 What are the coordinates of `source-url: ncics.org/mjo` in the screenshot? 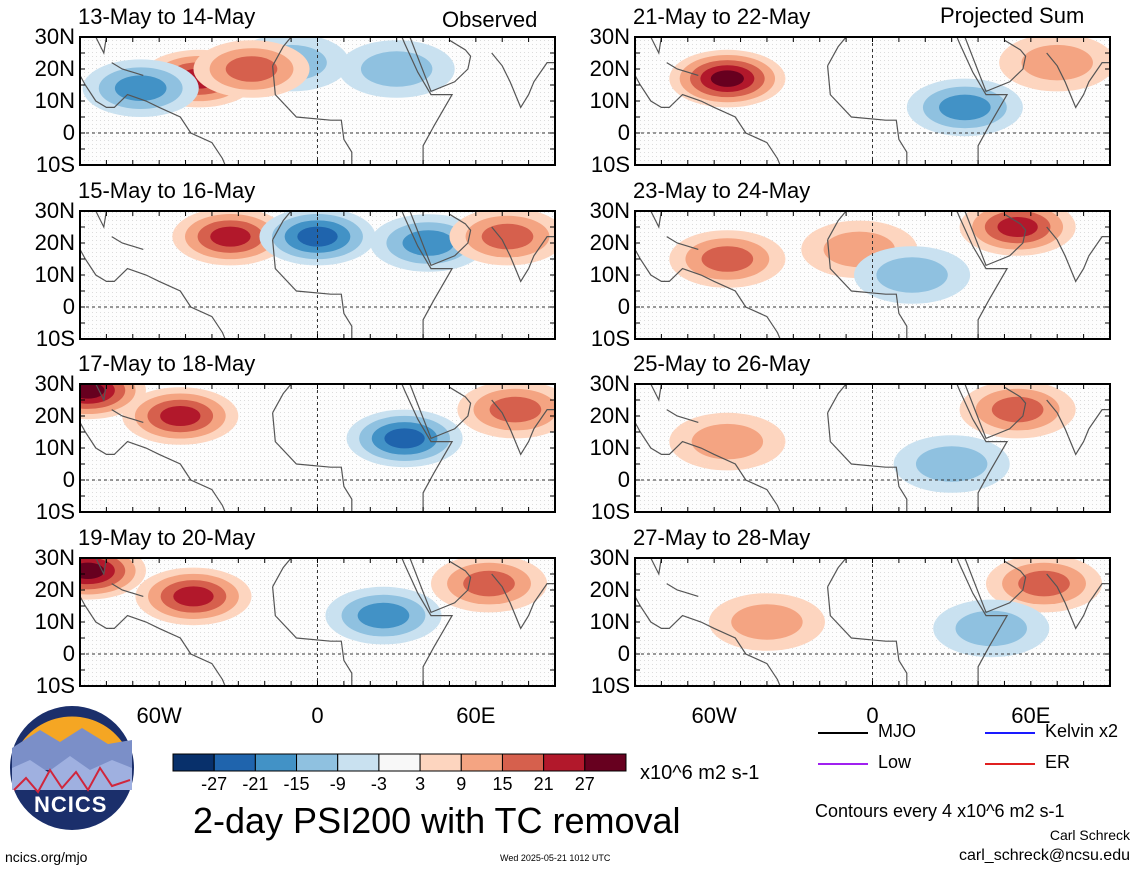 It's located at (46, 857).